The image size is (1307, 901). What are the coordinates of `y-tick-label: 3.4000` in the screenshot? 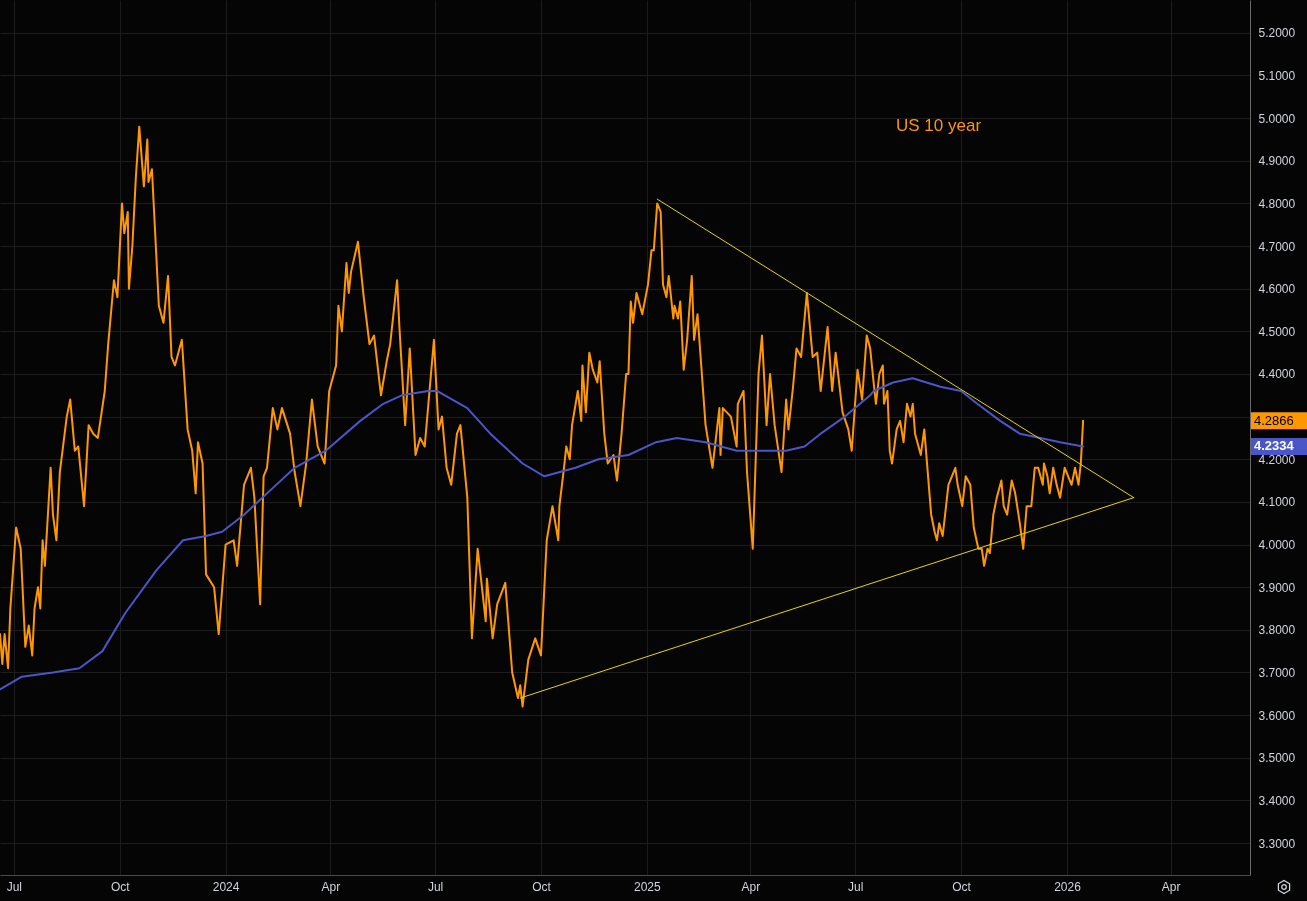 It's located at (1277, 800).